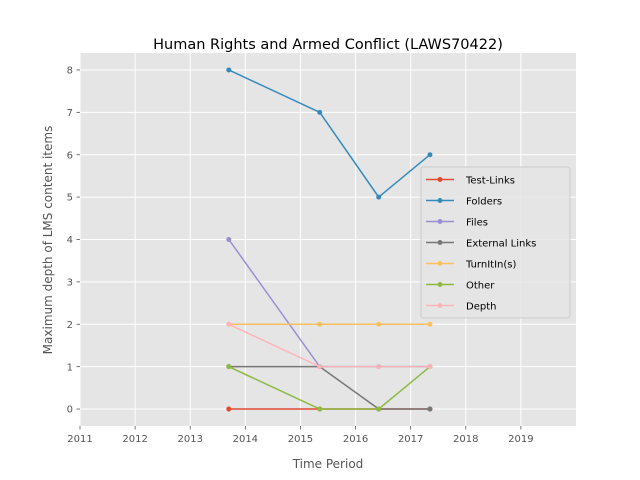  Describe the element at coordinates (440, 242) in the screenshot. I see `legend-marker-external-links` at that location.